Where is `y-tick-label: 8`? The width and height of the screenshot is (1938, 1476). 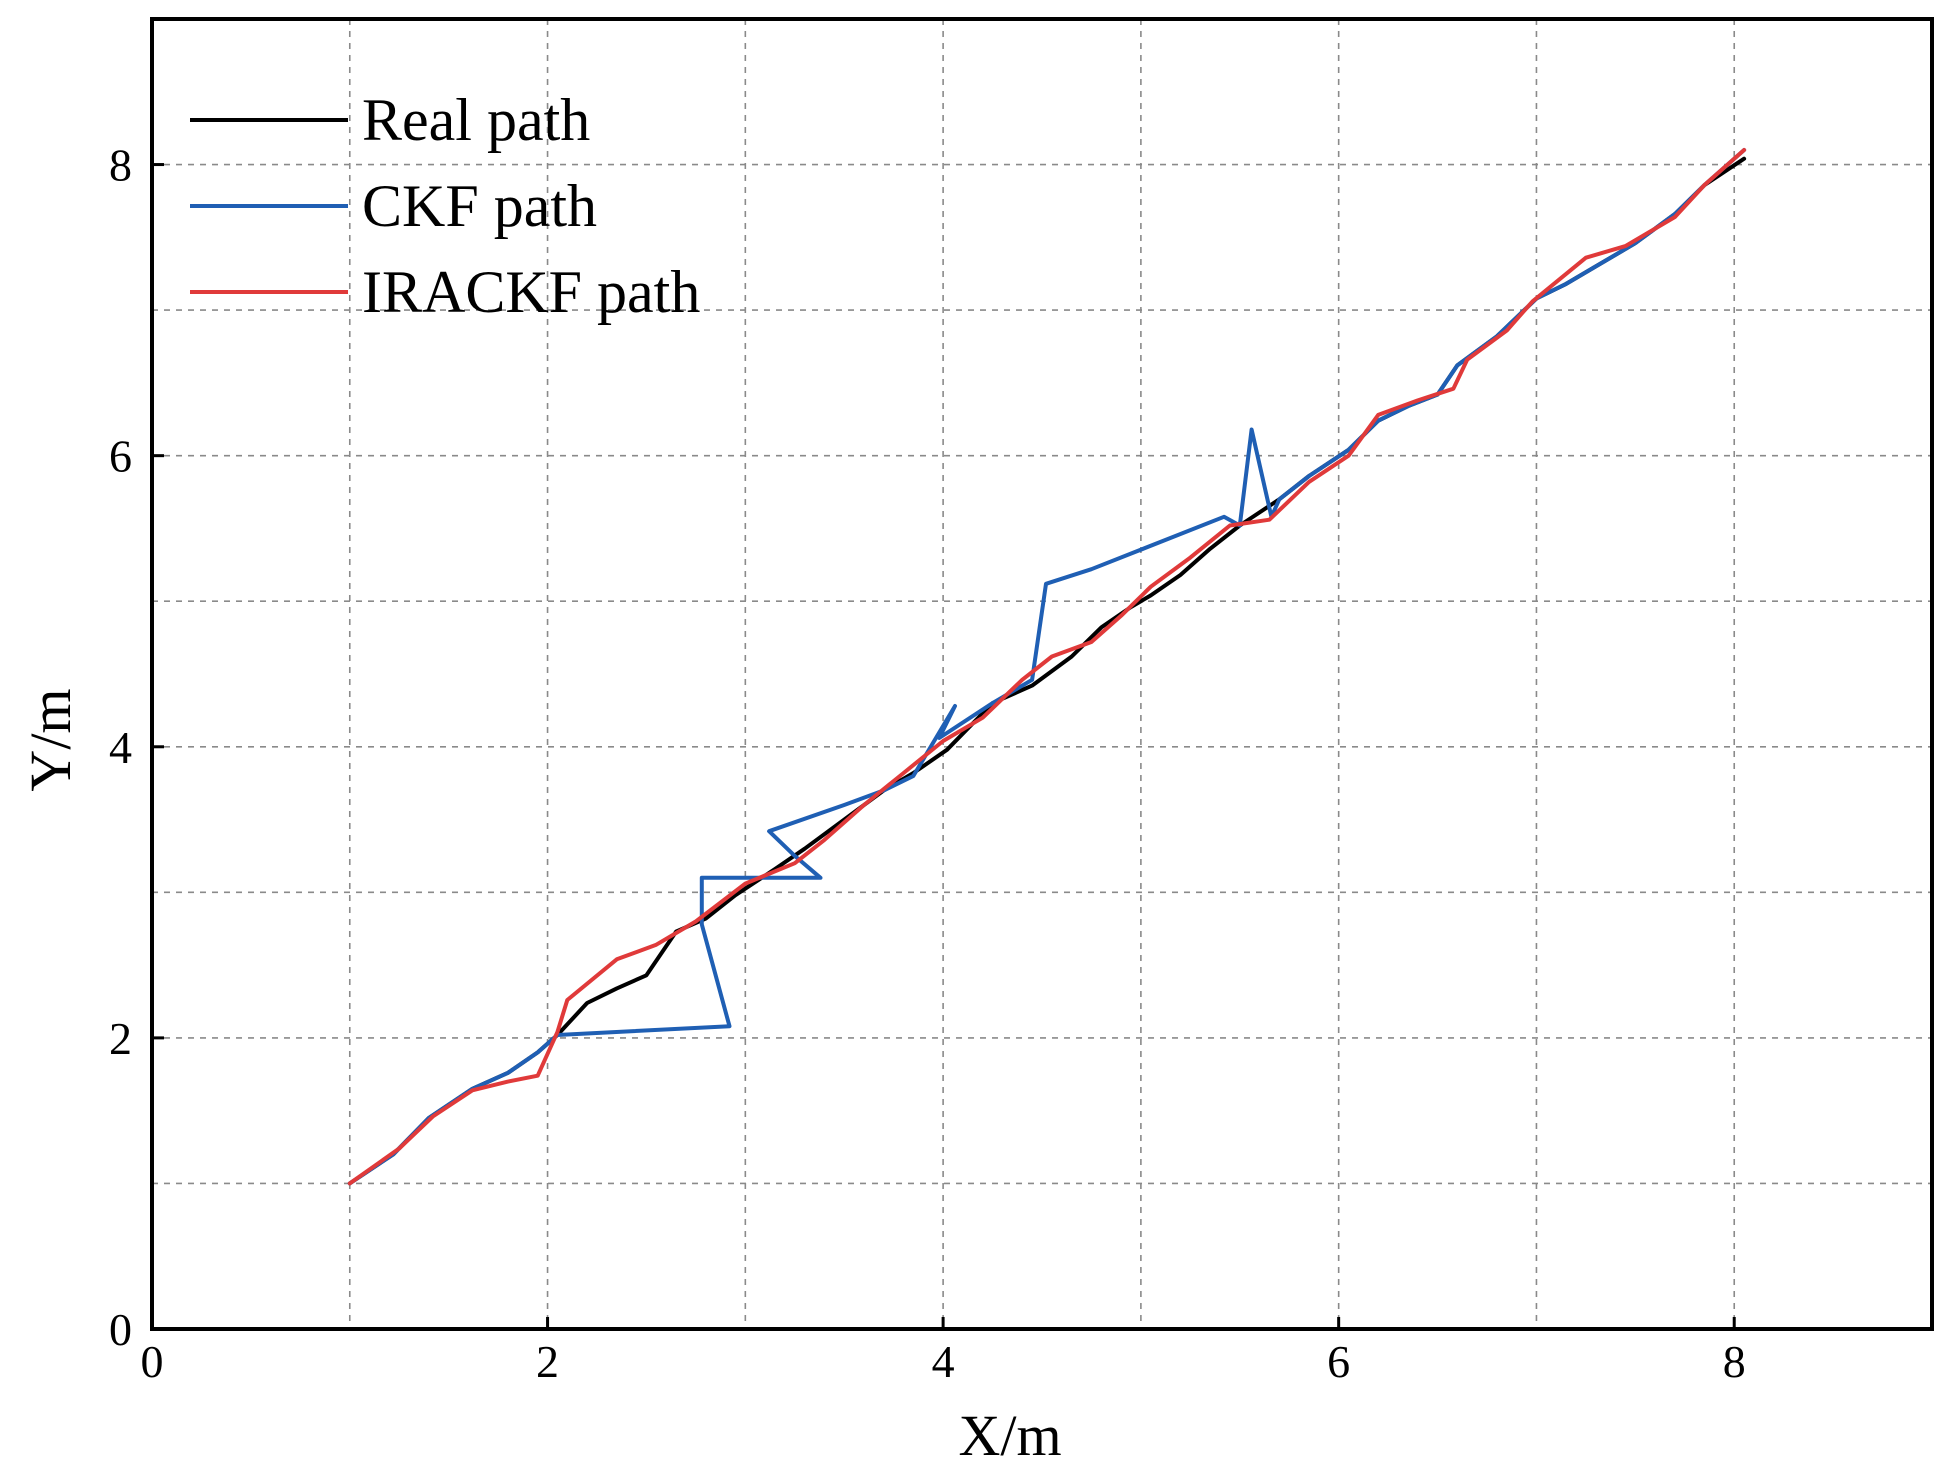 y-tick-label: 8 is located at coordinates (120, 165).